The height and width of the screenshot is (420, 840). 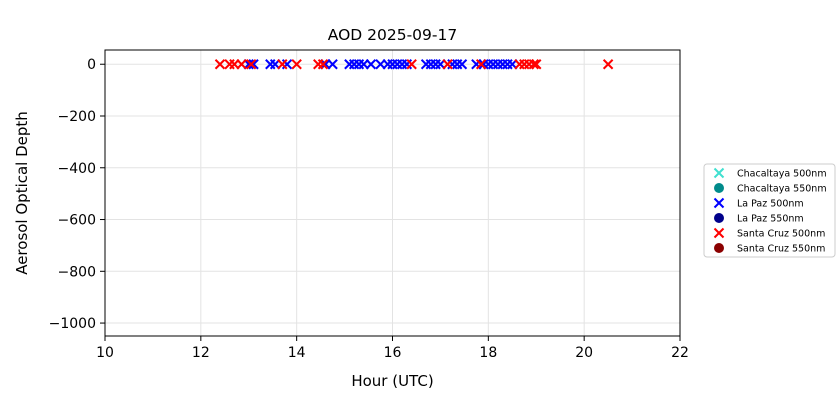 What do you see at coordinates (488, 353) in the screenshot?
I see `x-tick-label: 18` at bounding box center [488, 353].